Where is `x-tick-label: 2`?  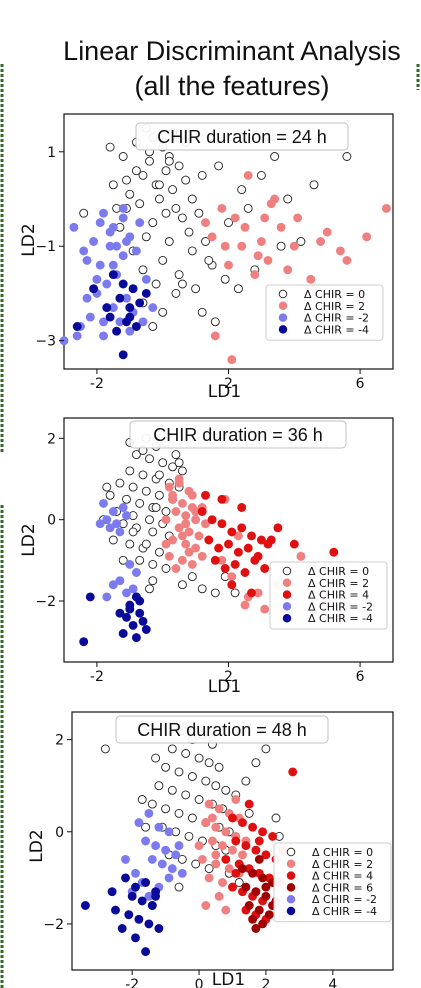
x-tick-label: 2 is located at coordinates (228, 384).